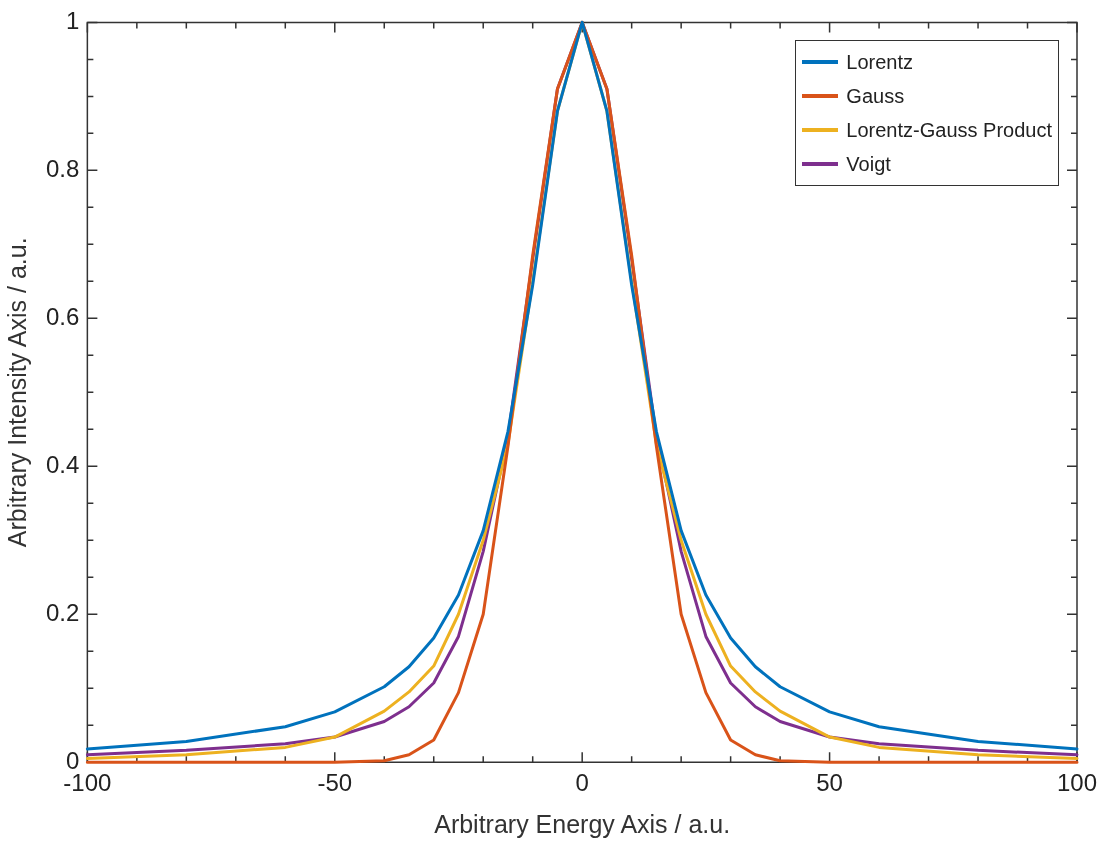 This screenshot has width=1106, height=845. What do you see at coordinates (62, 464) in the screenshot?
I see `y-tick-label: 0.4` at bounding box center [62, 464].